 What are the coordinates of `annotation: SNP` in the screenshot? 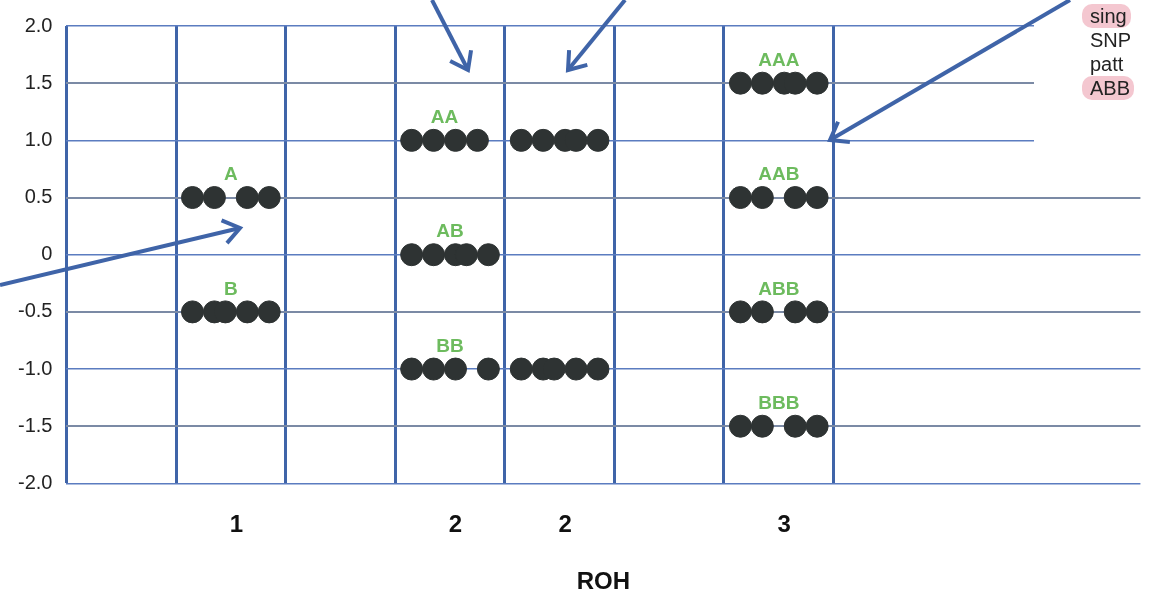 It's located at (1111, 40).